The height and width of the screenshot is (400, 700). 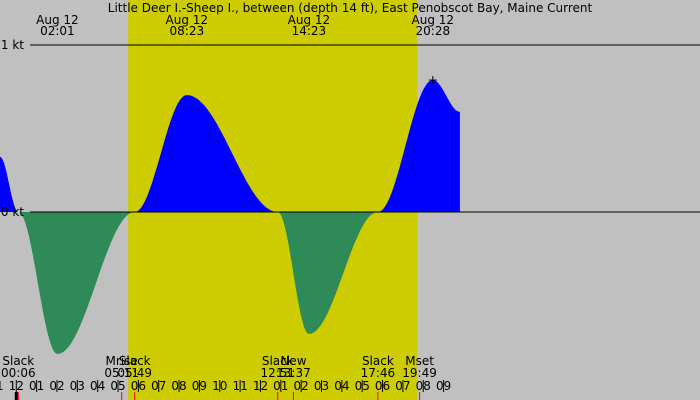 What do you see at coordinates (293, 373) in the screenshot?
I see `event-time-label: 13:37` at bounding box center [293, 373].